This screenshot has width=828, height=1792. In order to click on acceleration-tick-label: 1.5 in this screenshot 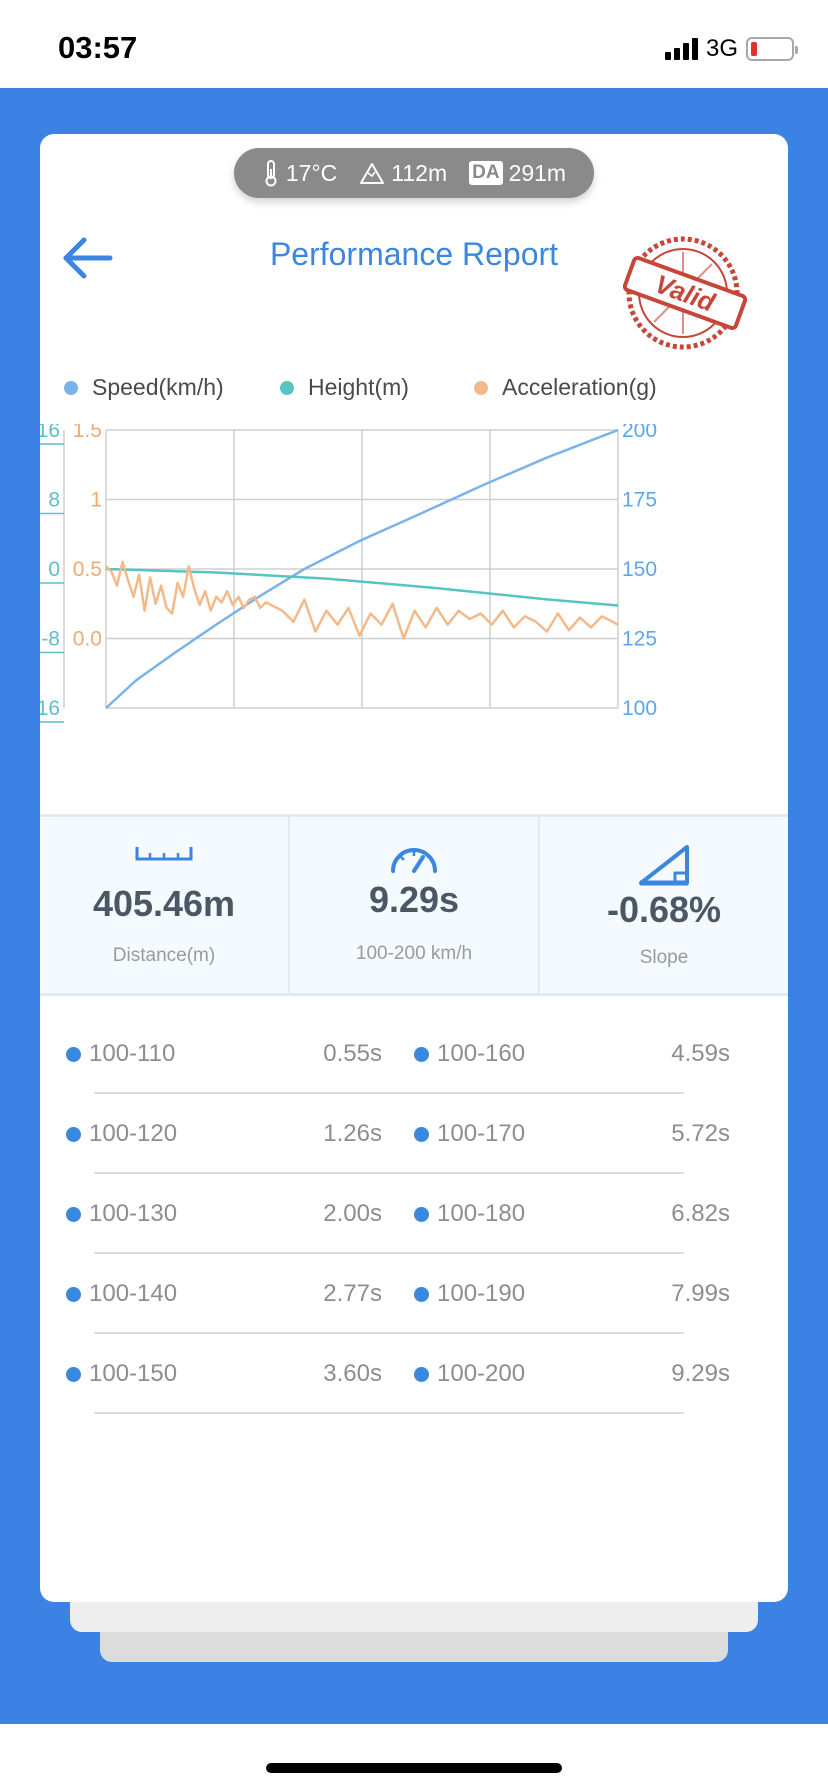, I will do `click(87, 433)`.